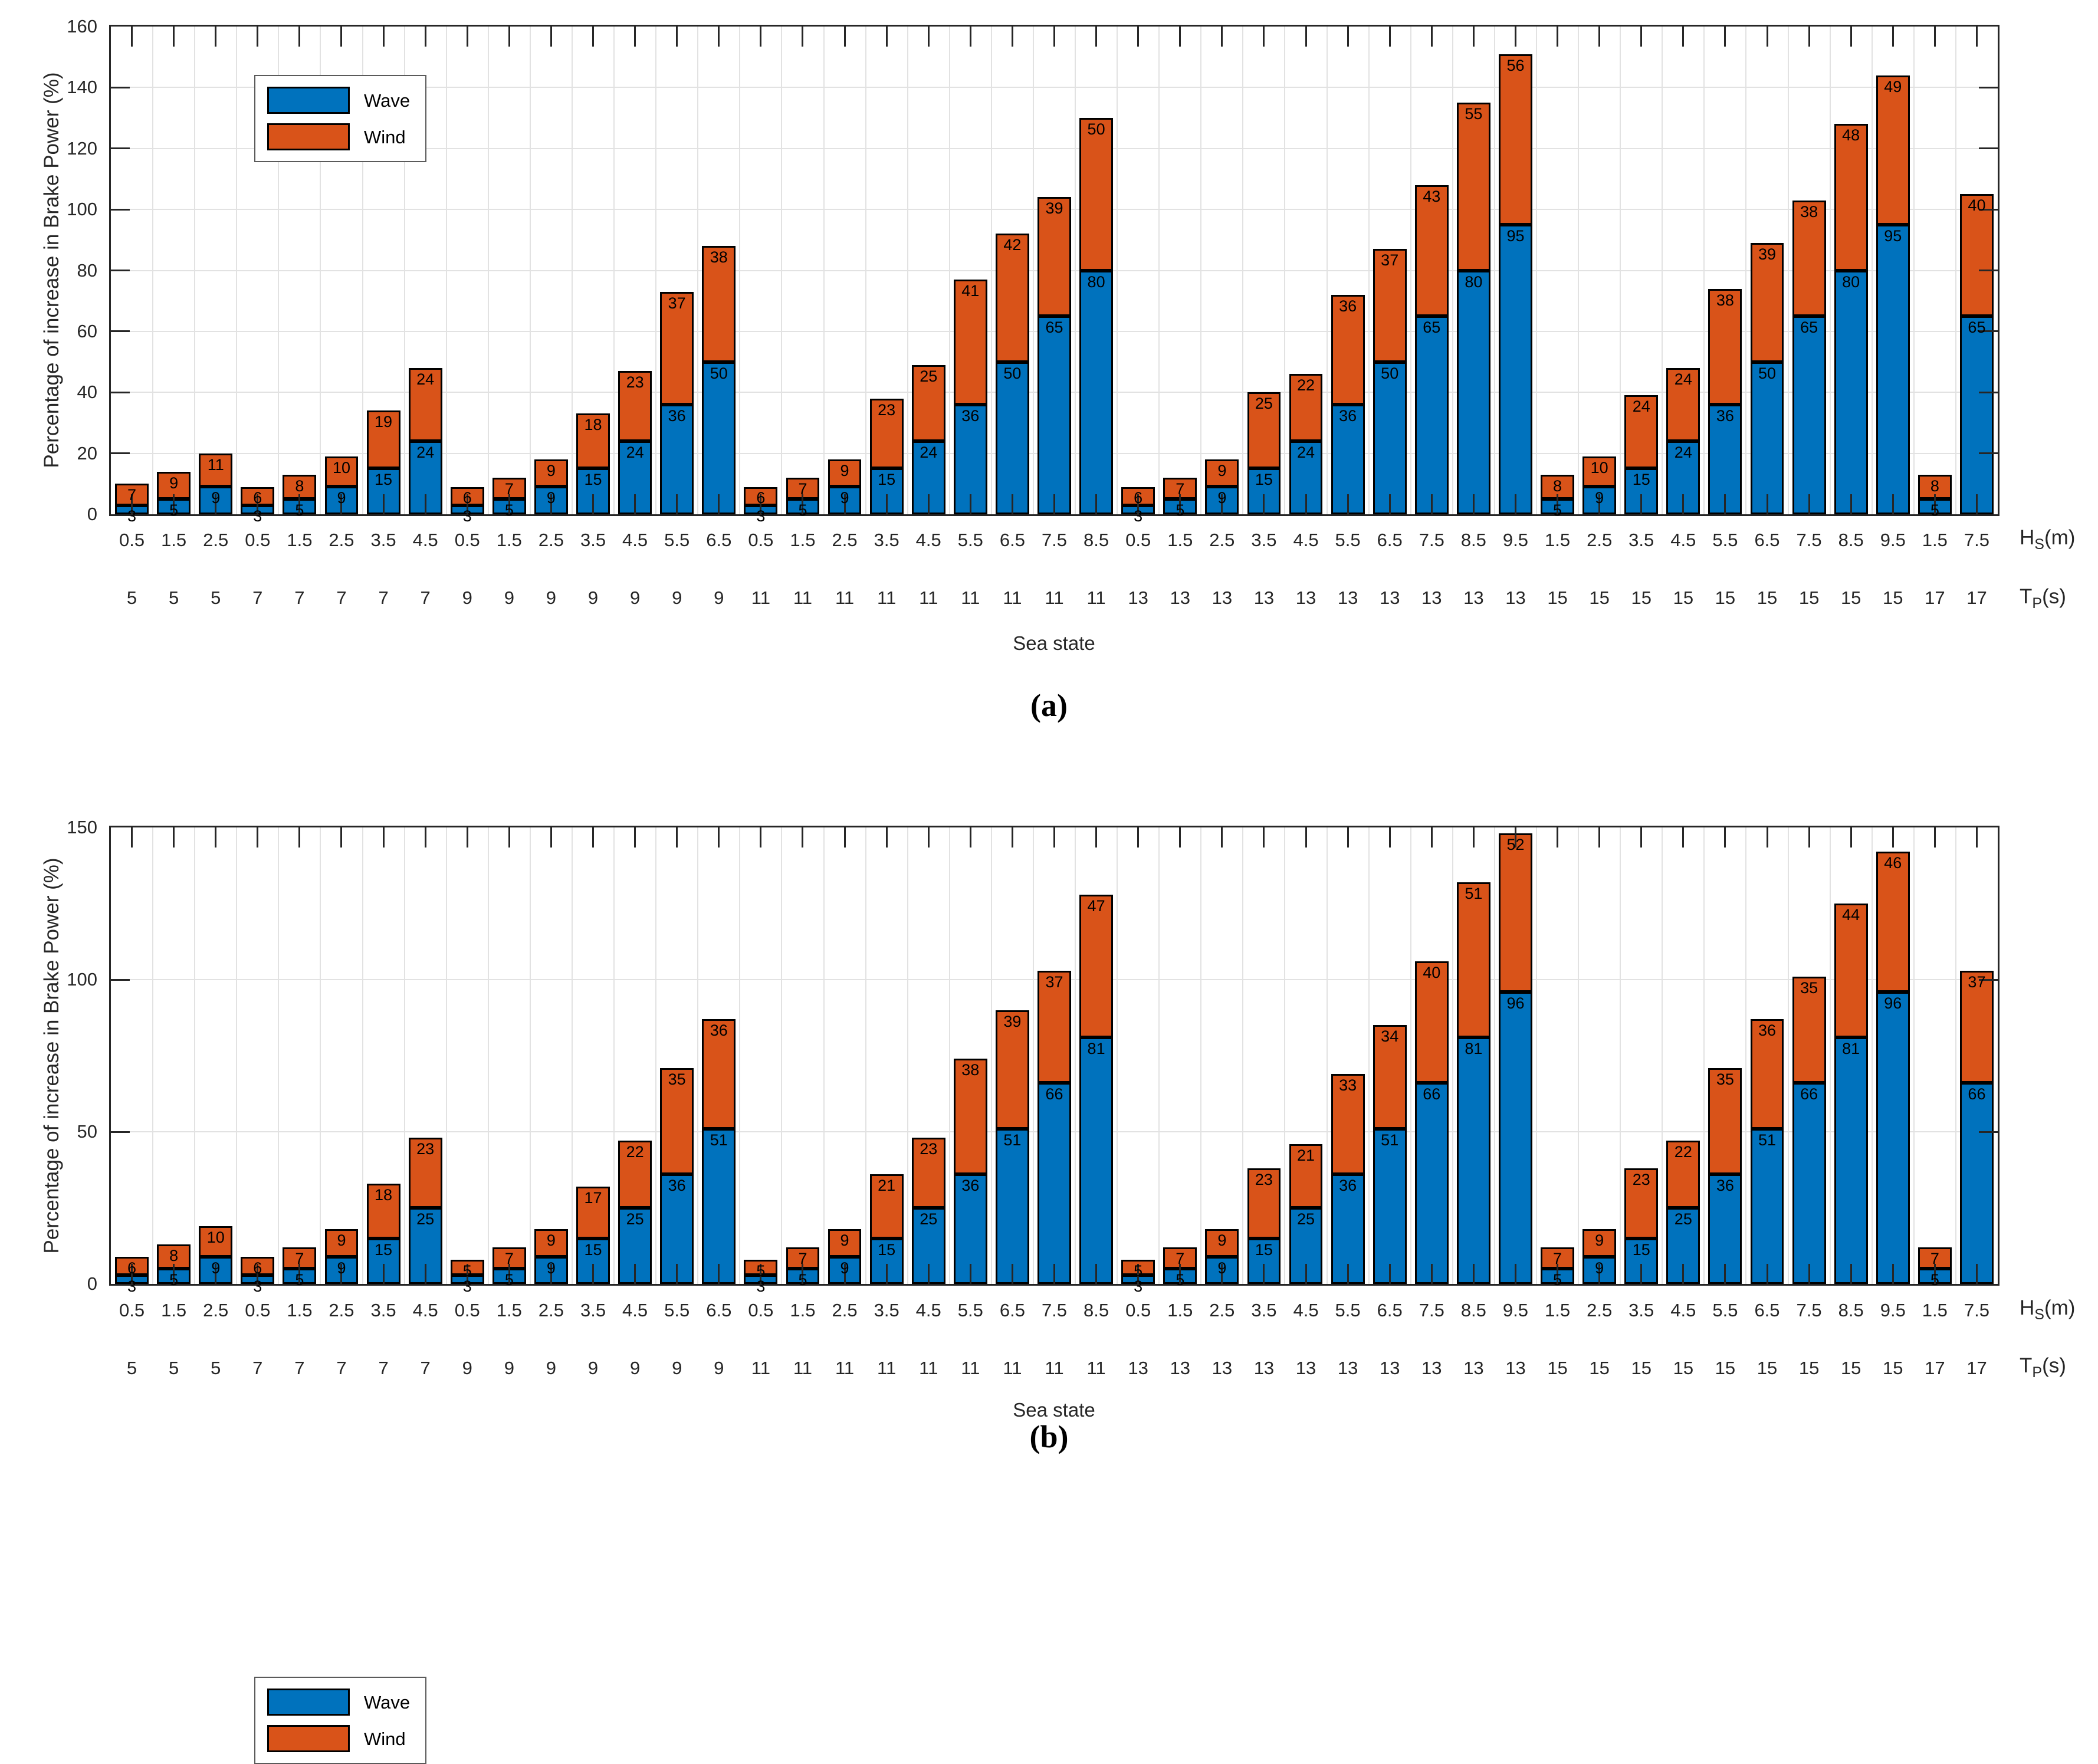 This screenshot has width=2098, height=1764. I want to click on wave-value-label: 81, so click(1096, 1049).